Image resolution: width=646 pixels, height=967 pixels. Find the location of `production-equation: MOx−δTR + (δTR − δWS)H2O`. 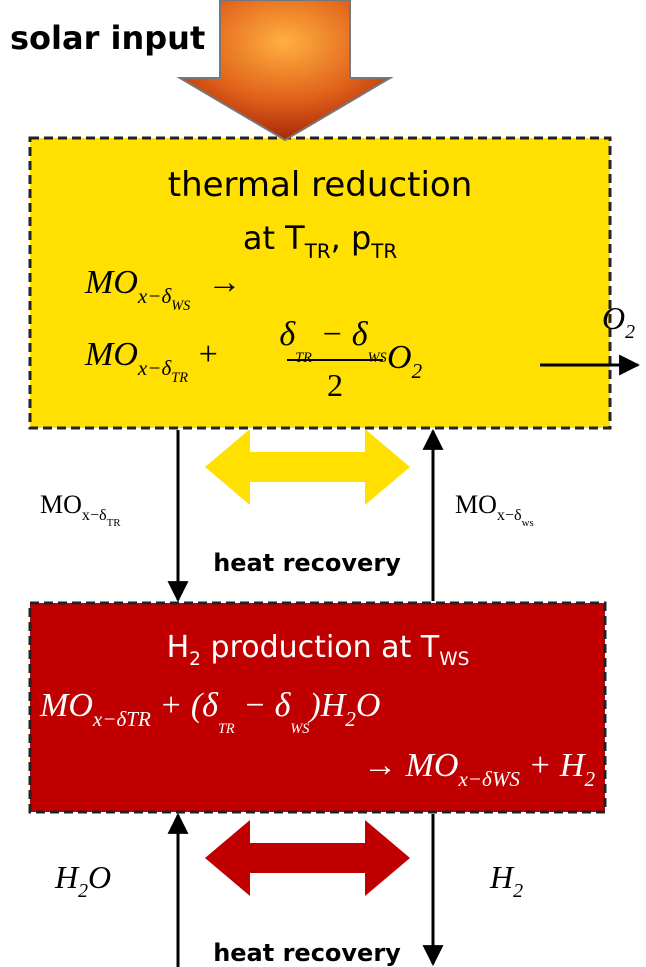

production-equation: MOx−δTR + (δTR − δWS)H2O is located at coordinates (210, 712).